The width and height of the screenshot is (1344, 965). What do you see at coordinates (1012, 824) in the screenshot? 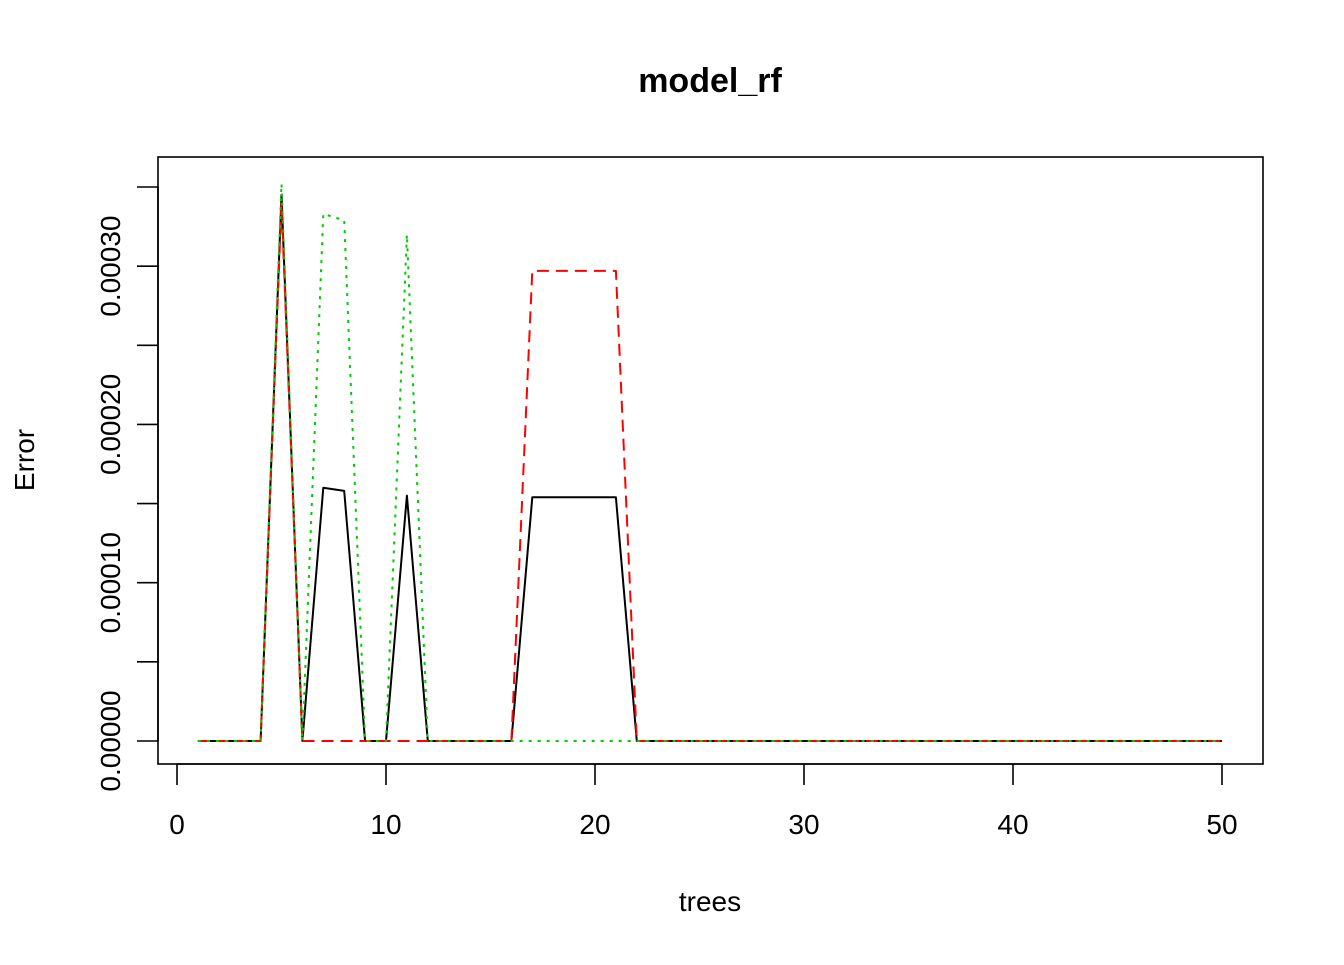
I see `x-tick-label: 40` at bounding box center [1012, 824].